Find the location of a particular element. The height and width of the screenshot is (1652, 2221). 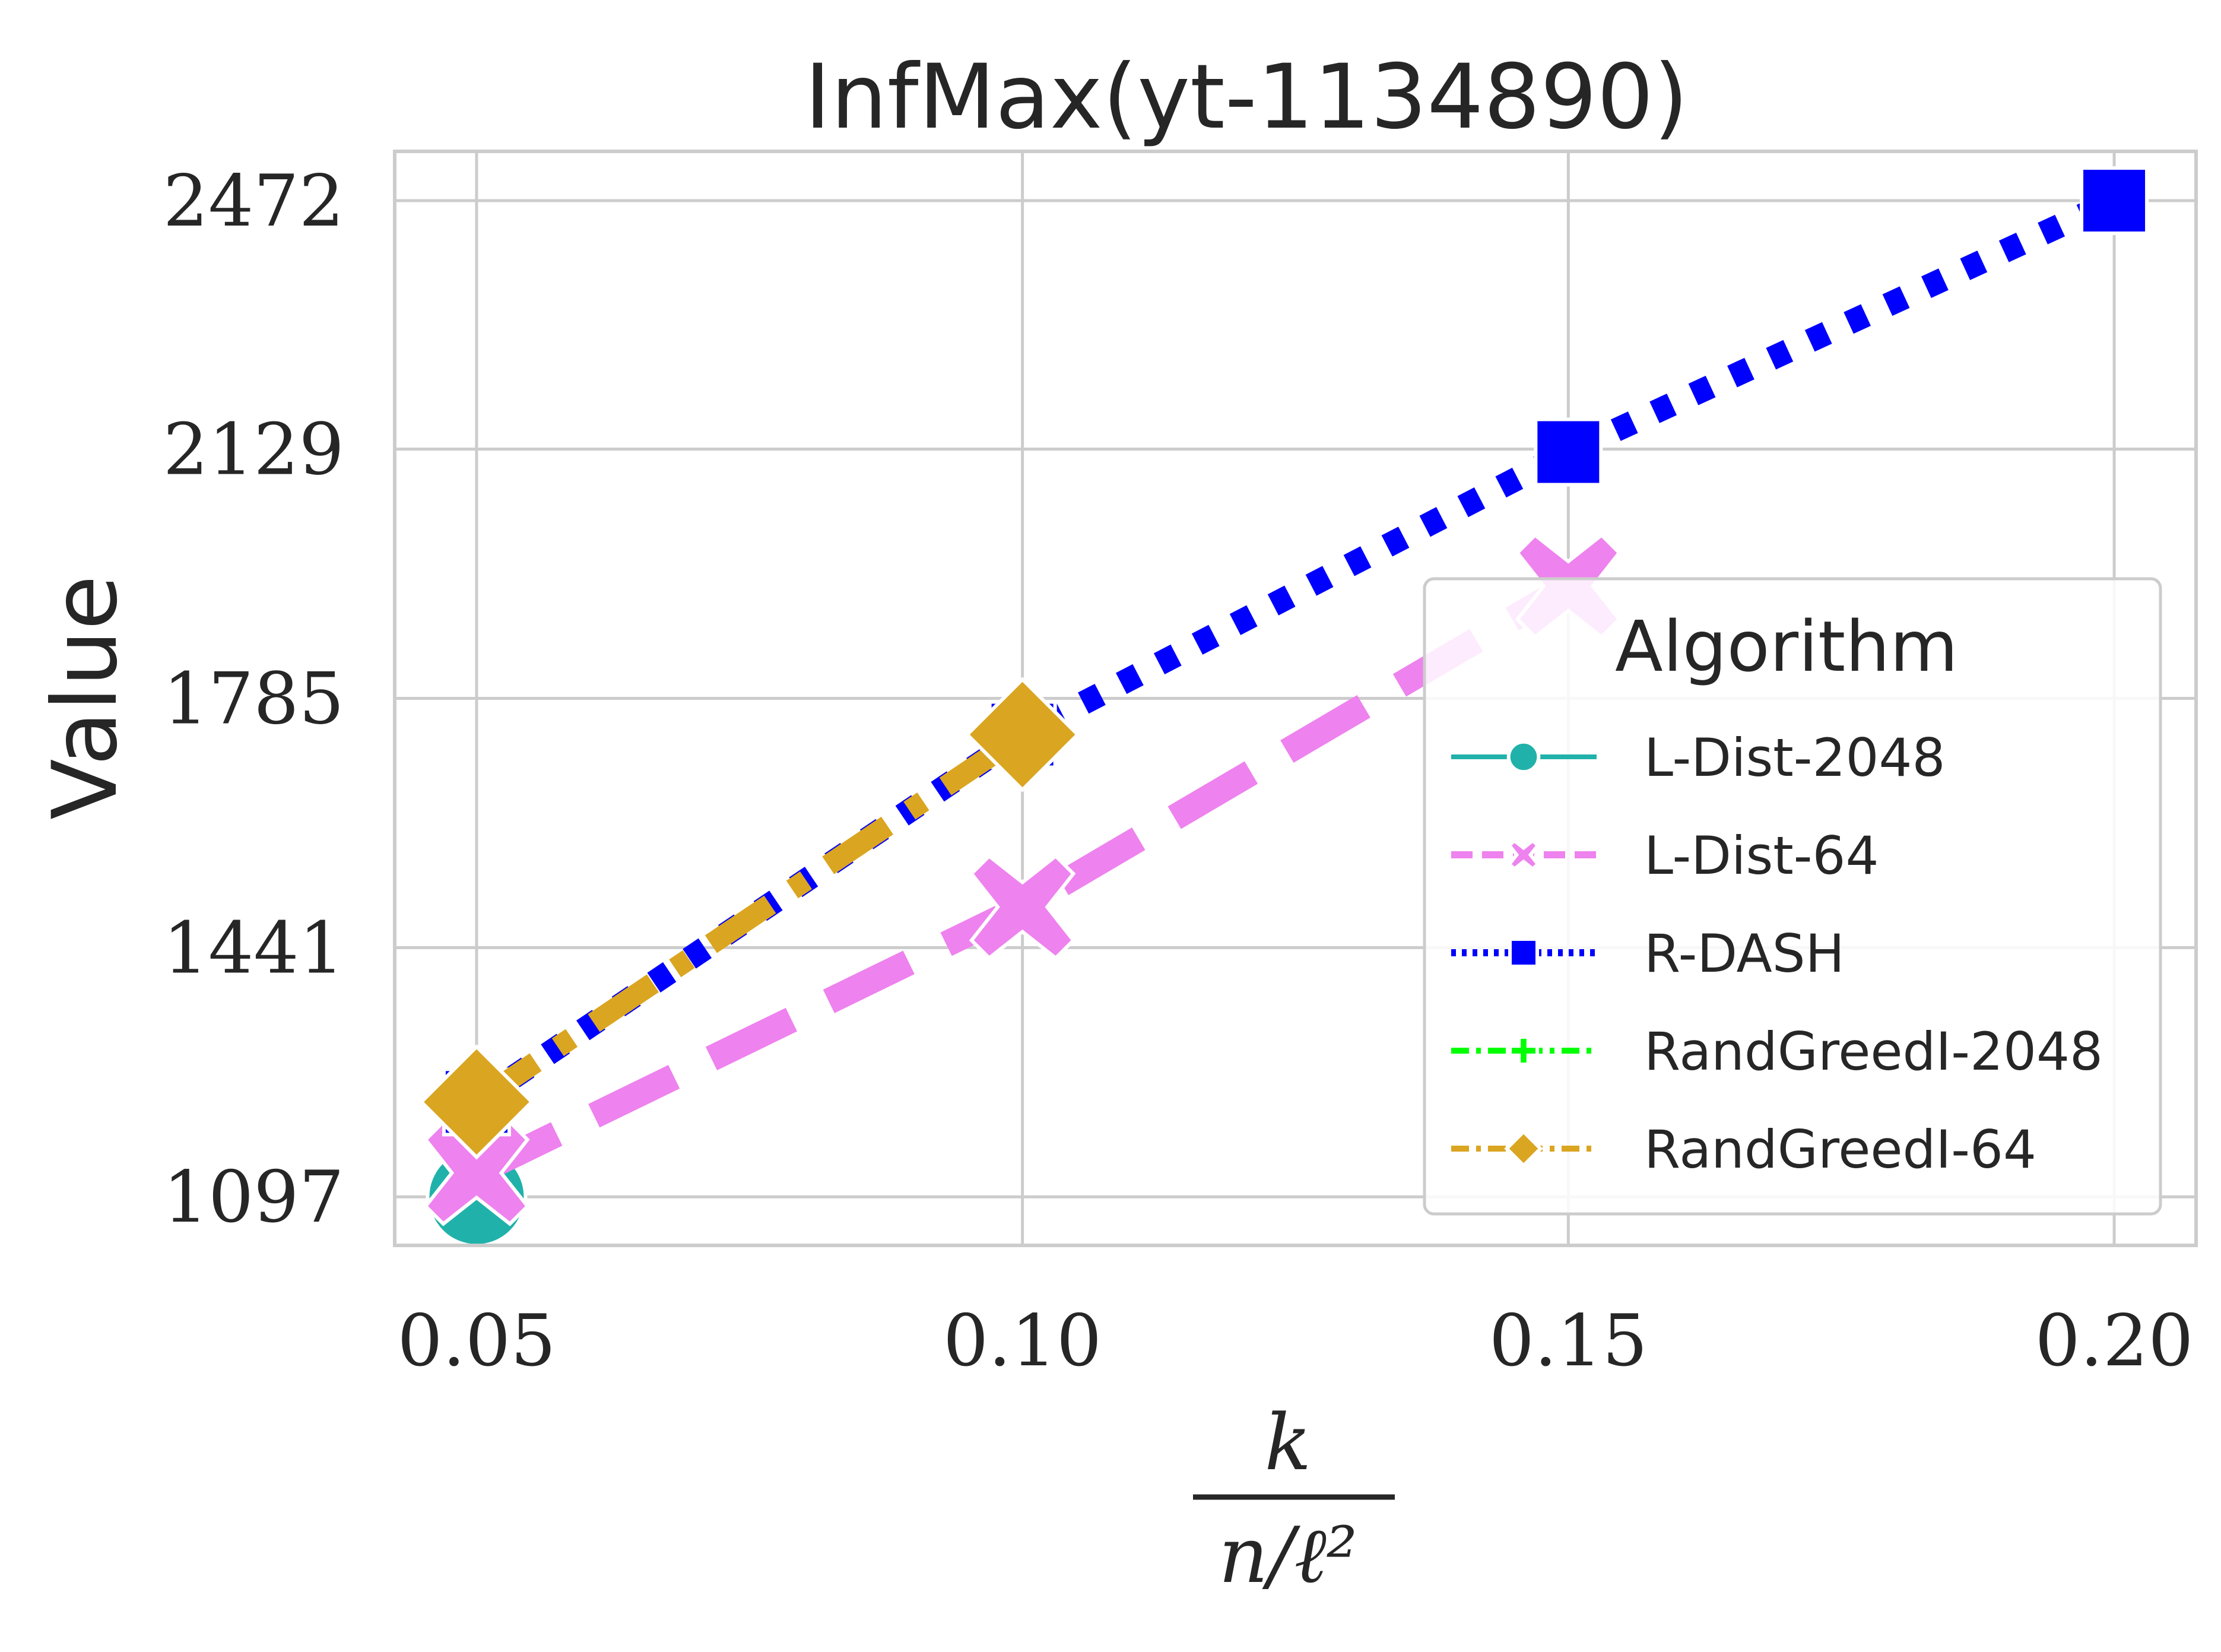

x-tick-label: 0.15 is located at coordinates (1568, 1342).